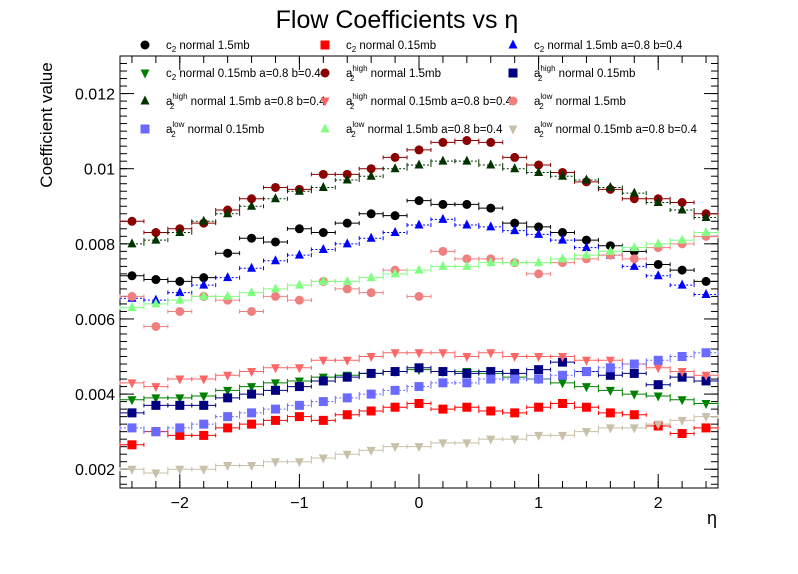  I want to click on x-tick-label: −2, so click(180, 503).